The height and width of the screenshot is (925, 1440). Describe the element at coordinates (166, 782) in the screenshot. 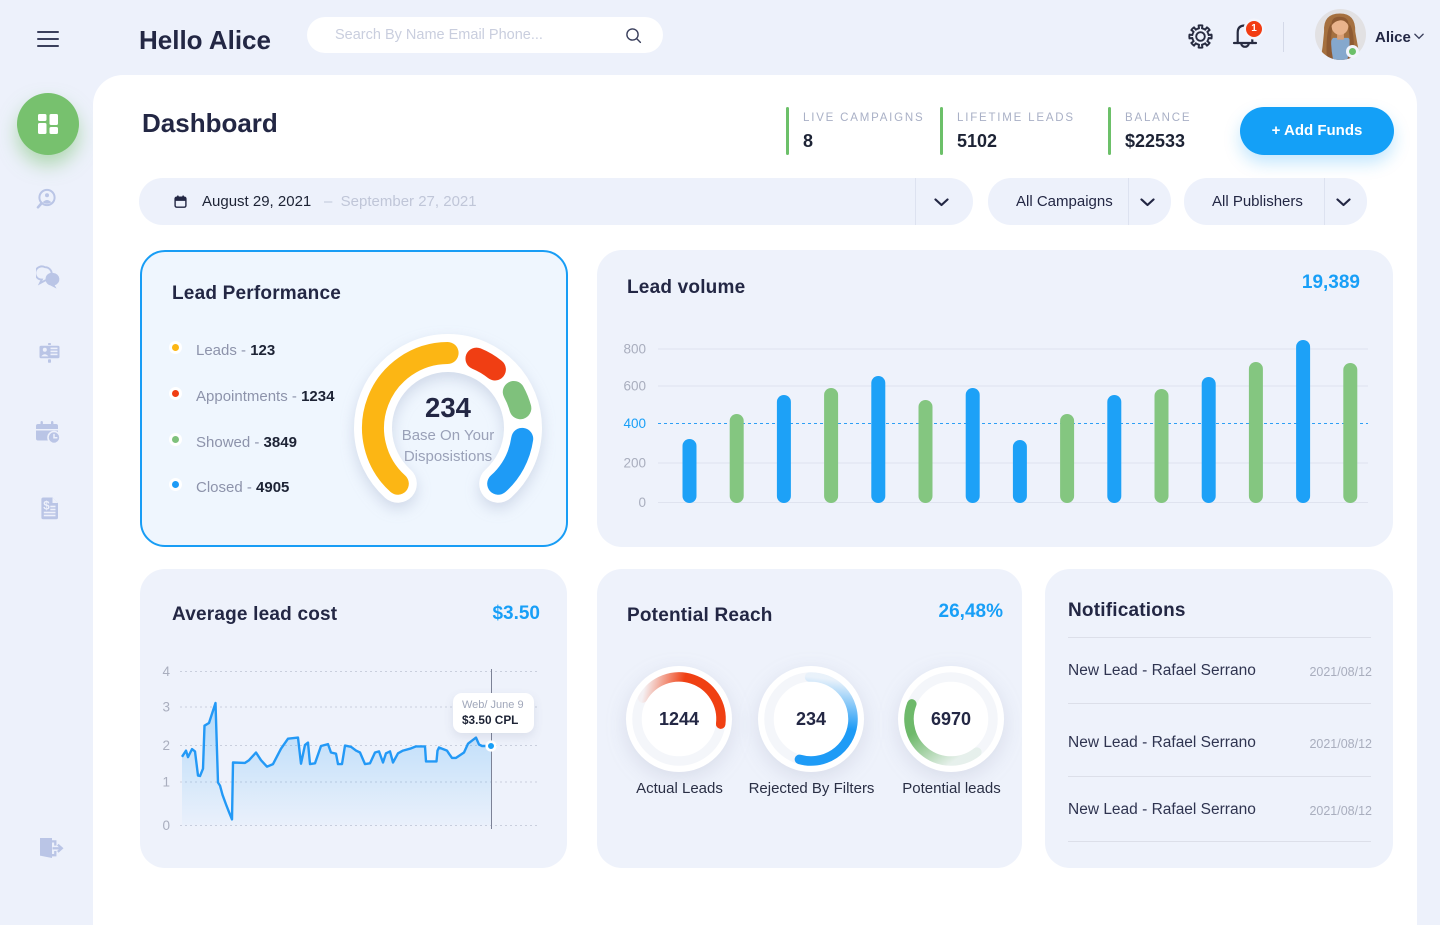

I see `svg-text: 1` at that location.